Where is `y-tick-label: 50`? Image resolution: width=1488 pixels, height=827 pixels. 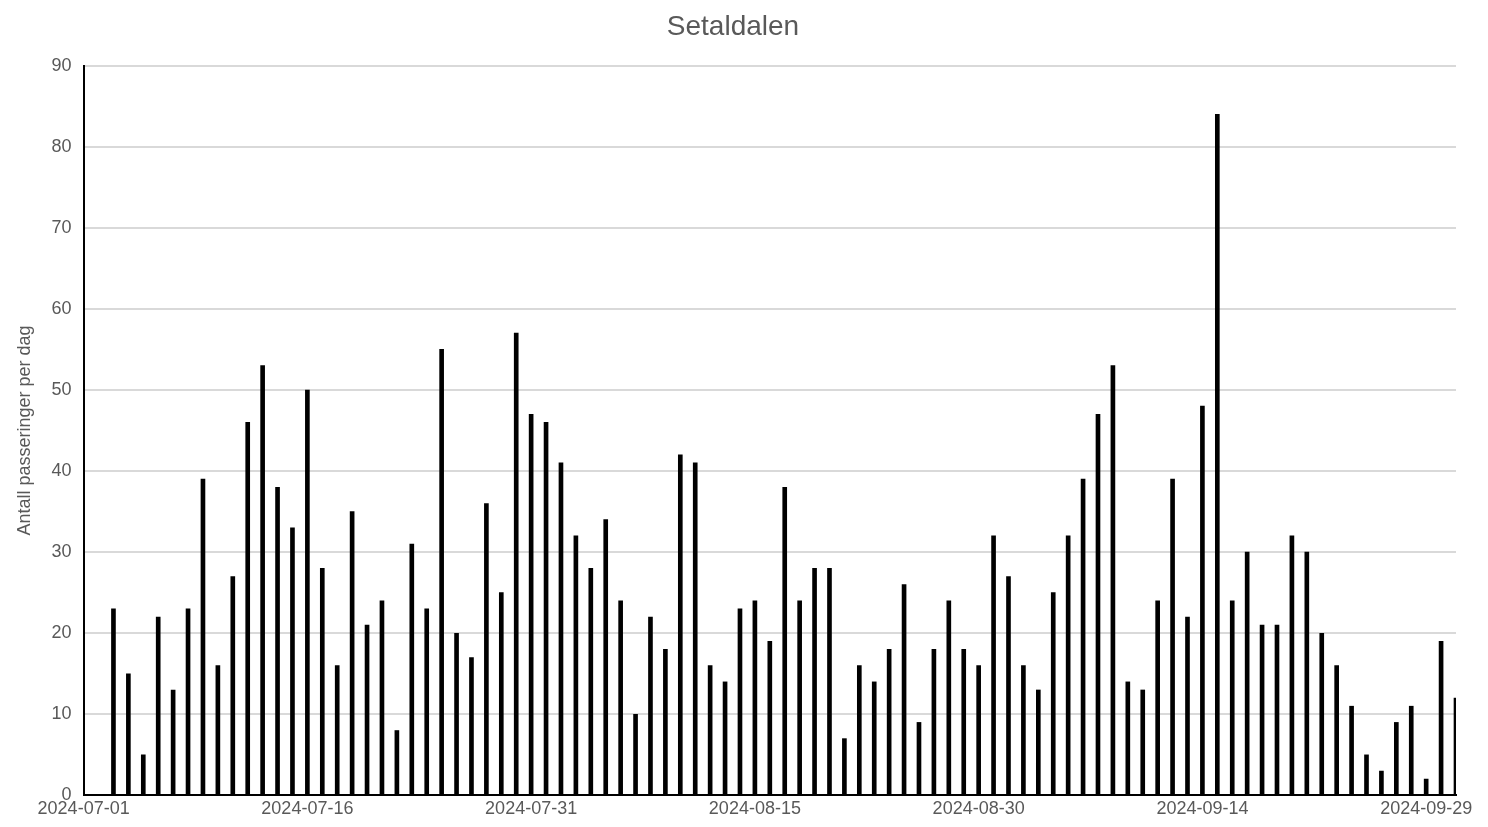 y-tick-label: 50 is located at coordinates (61, 388).